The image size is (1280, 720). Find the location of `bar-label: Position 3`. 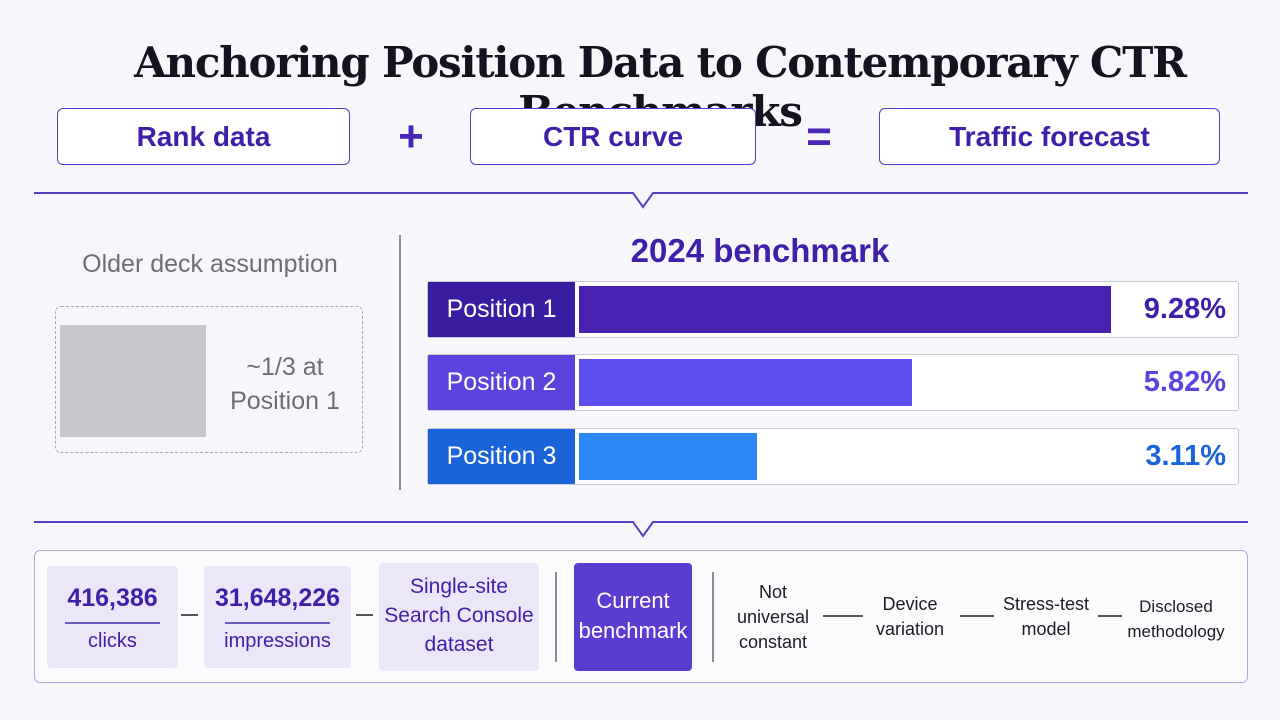

bar-label: Position 3 is located at coordinates (501, 456).